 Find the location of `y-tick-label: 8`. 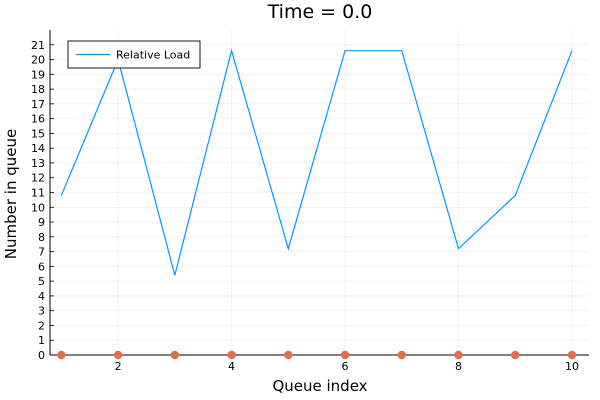

y-tick-label: 8 is located at coordinates (41, 237).